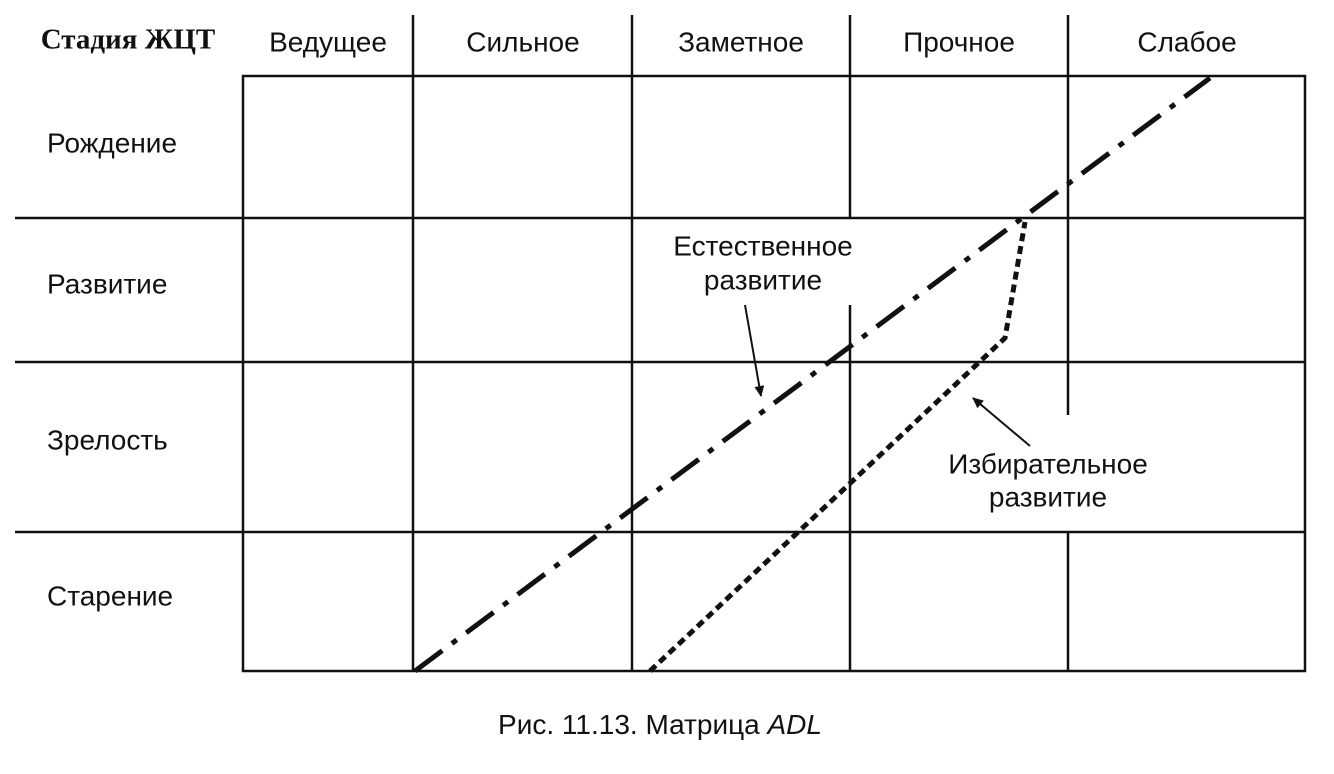 The width and height of the screenshot is (1334, 774). I want to click on row-label: Старение, so click(110, 595).